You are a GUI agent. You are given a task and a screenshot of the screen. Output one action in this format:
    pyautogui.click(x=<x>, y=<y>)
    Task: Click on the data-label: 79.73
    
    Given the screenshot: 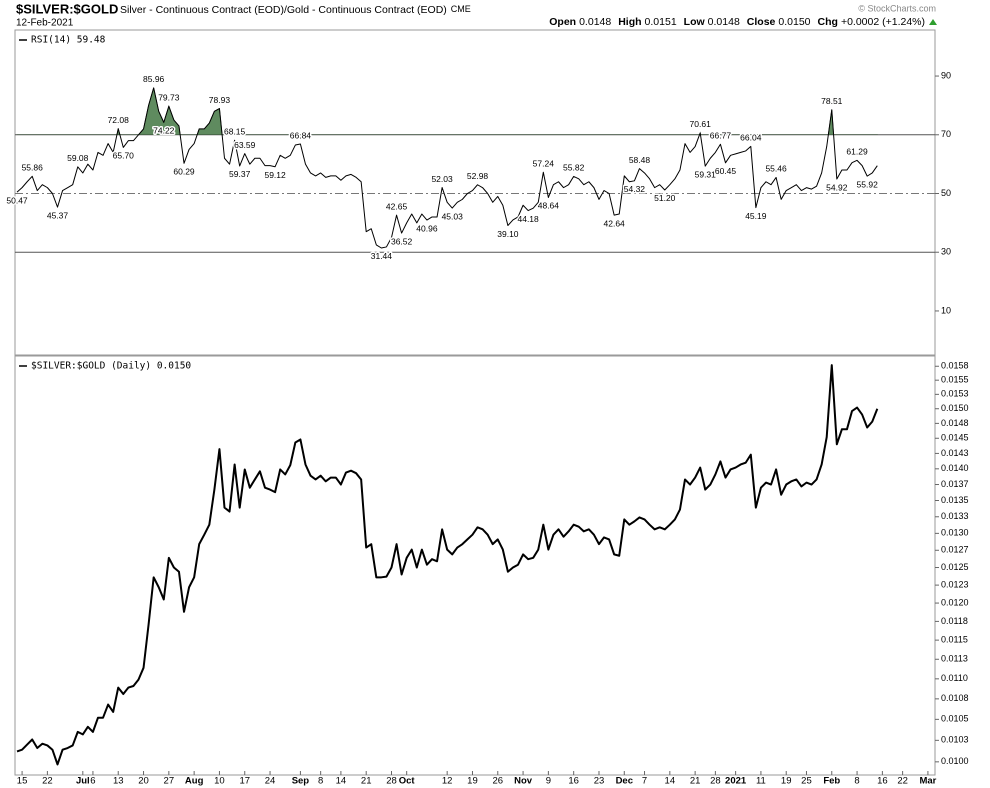 What is the action you would take?
    pyautogui.click(x=169, y=97)
    